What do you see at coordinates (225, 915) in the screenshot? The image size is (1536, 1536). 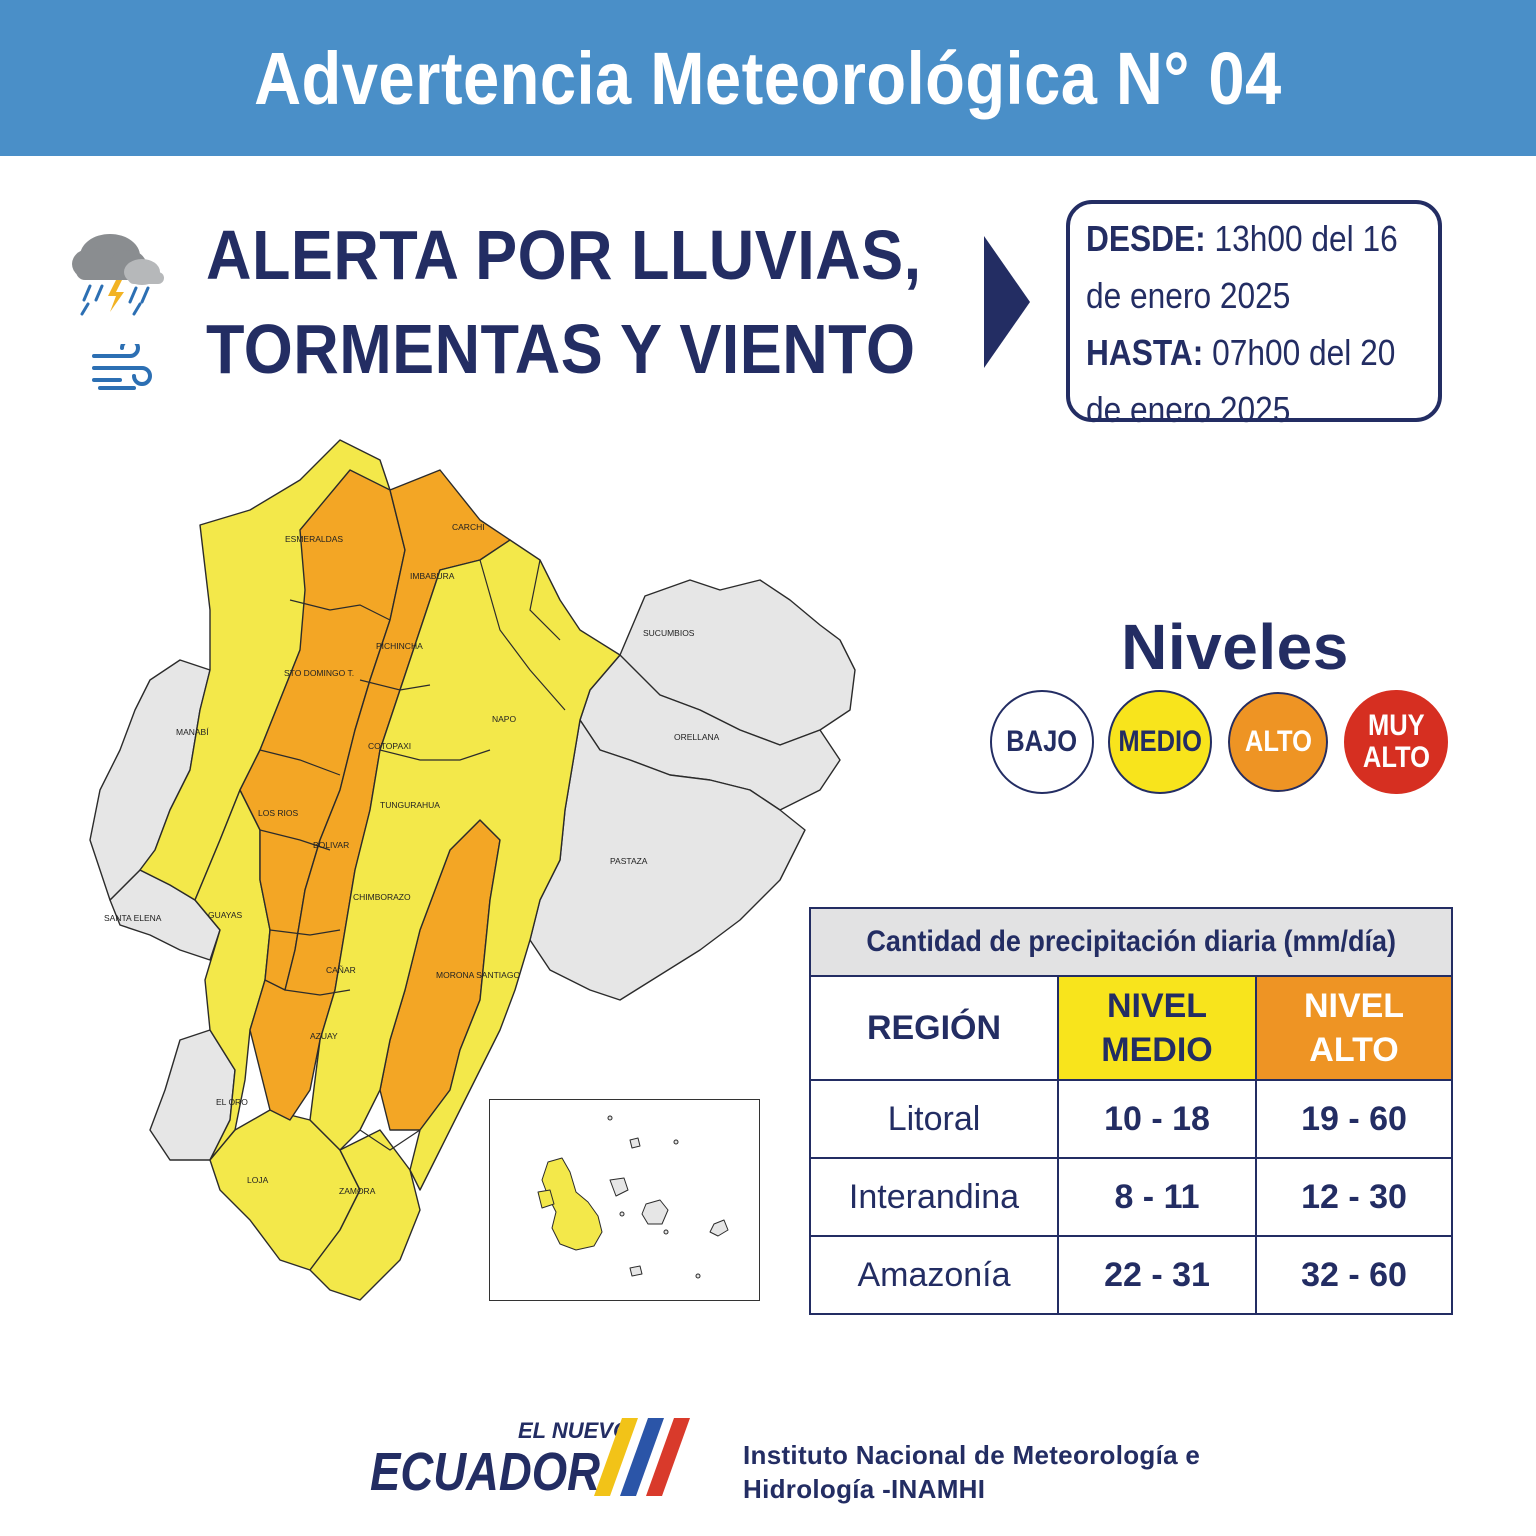 I see `label-guayas: GUAYAS` at bounding box center [225, 915].